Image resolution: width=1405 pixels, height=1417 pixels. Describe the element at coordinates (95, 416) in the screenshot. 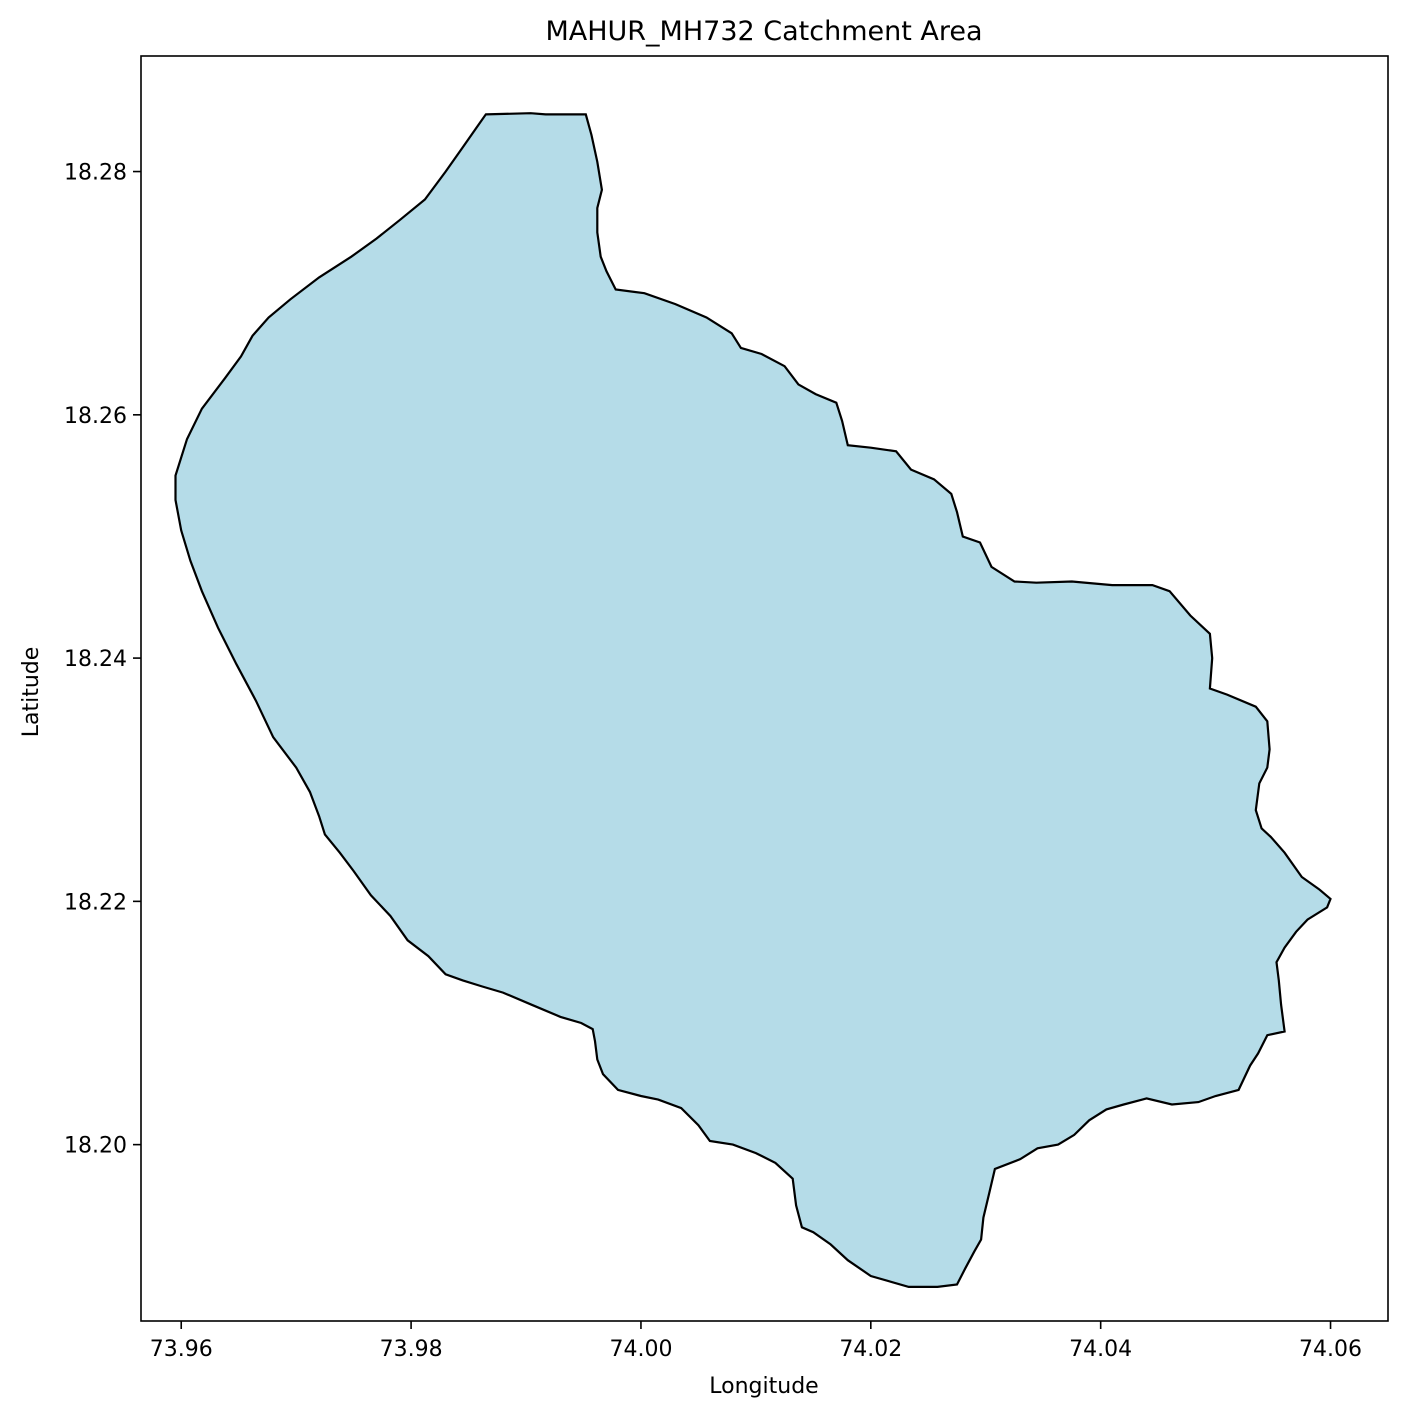

I see `y-tick-label: 18.26` at that location.